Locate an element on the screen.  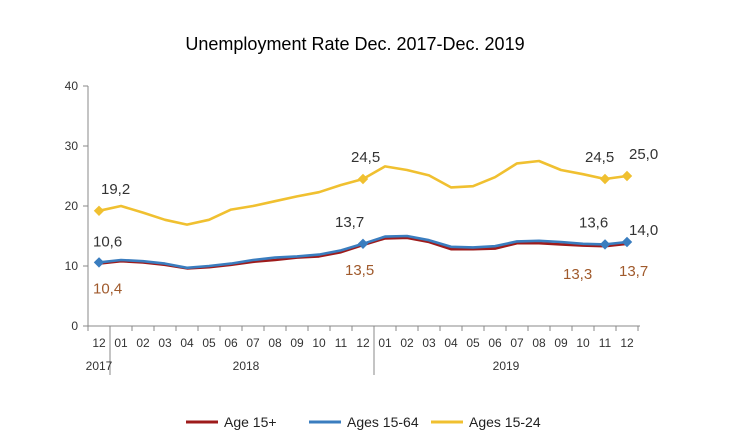
year-label: 2018 is located at coordinates (246, 366).